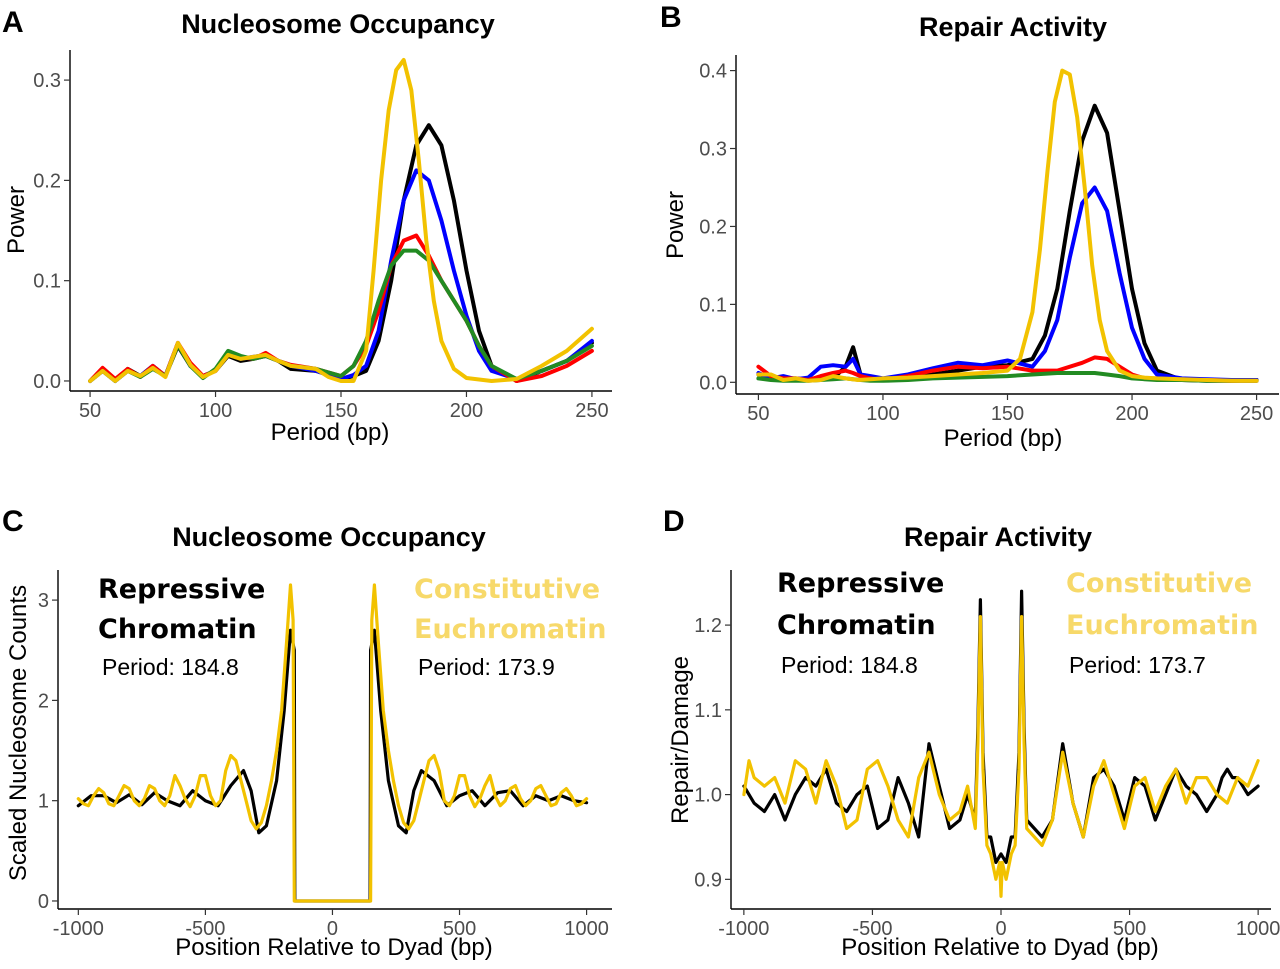  What do you see at coordinates (43, 802) in the screenshot?
I see `y-tick-label: 1` at bounding box center [43, 802].